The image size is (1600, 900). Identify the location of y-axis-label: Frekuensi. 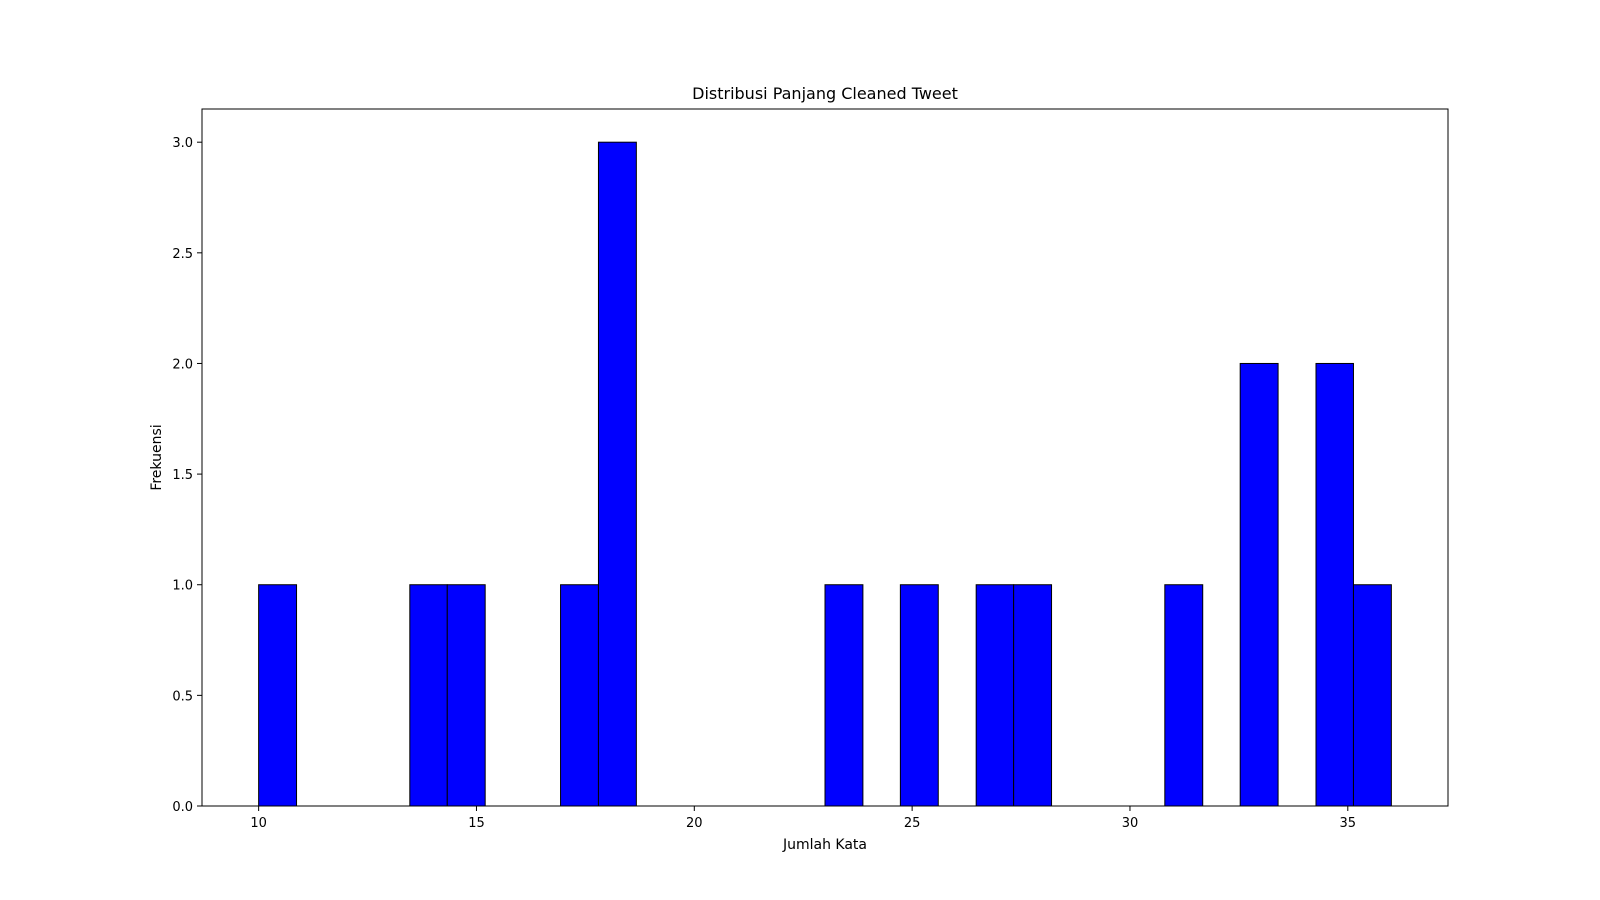
(157, 457).